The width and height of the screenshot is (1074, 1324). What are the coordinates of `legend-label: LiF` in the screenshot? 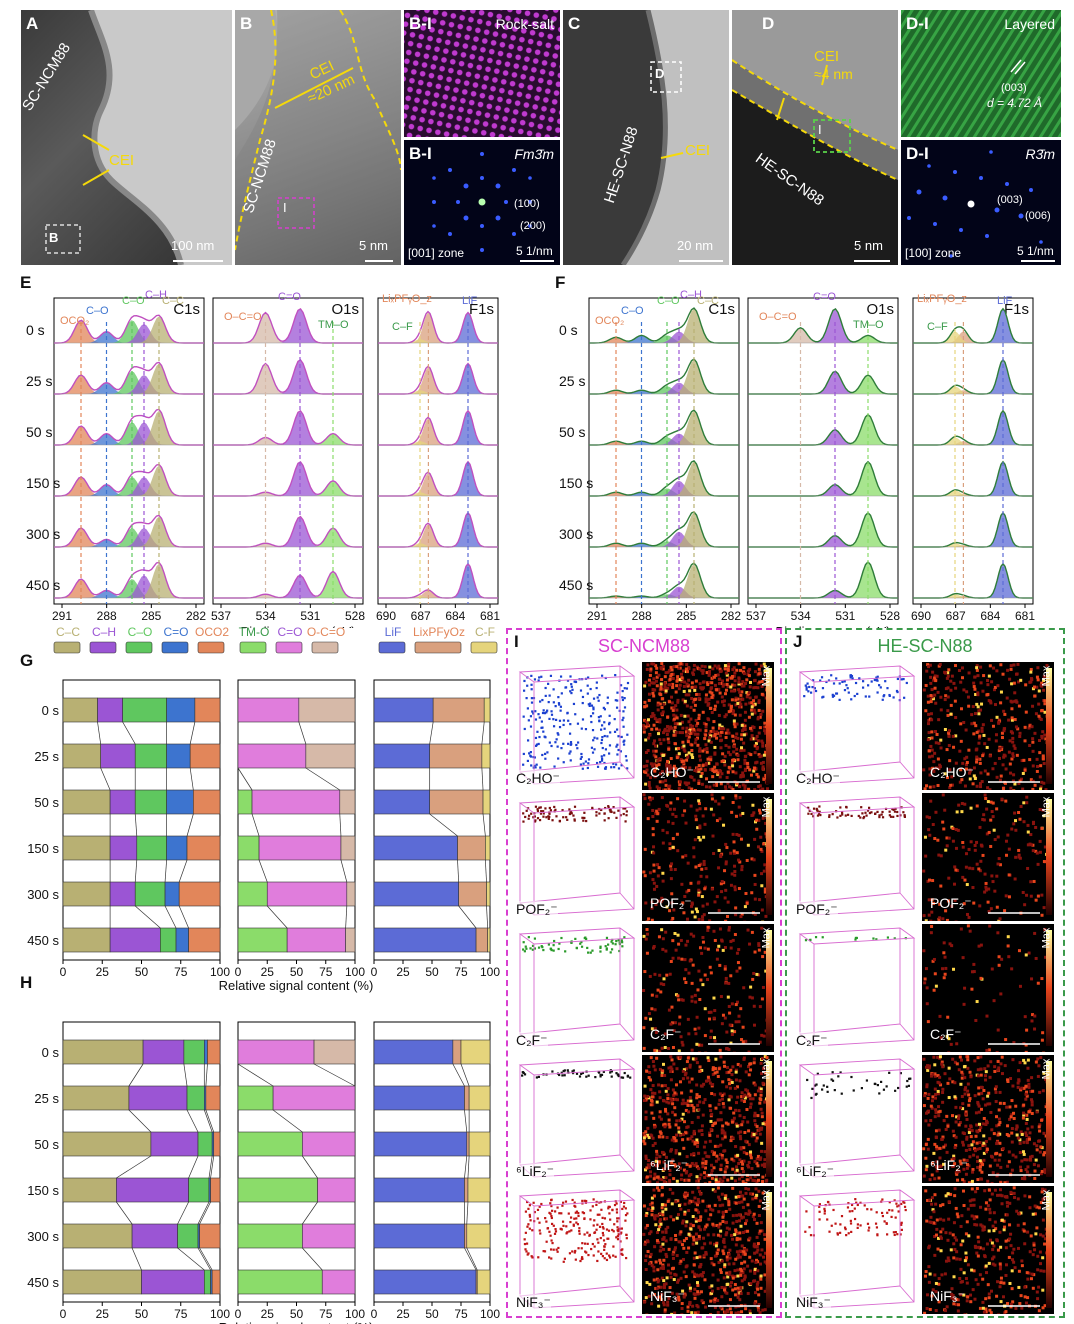 It's located at (393, 632).